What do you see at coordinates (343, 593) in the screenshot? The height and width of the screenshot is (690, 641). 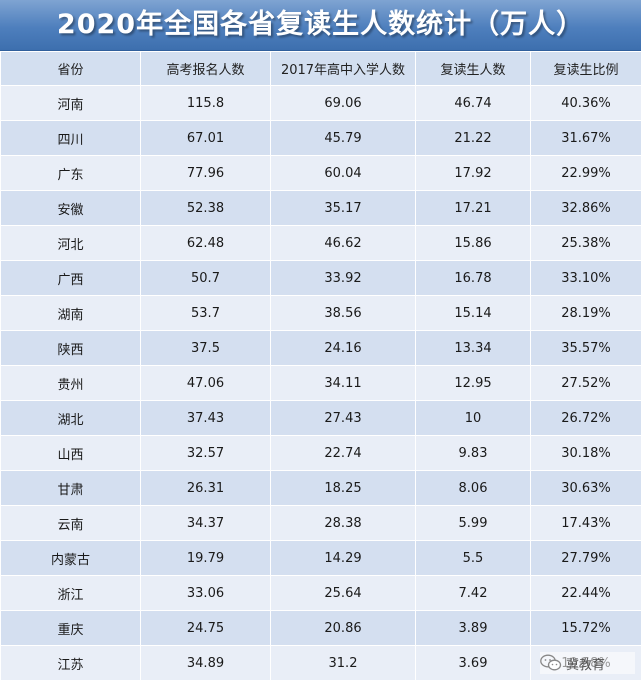 I see `table-cell: 25.64` at bounding box center [343, 593].